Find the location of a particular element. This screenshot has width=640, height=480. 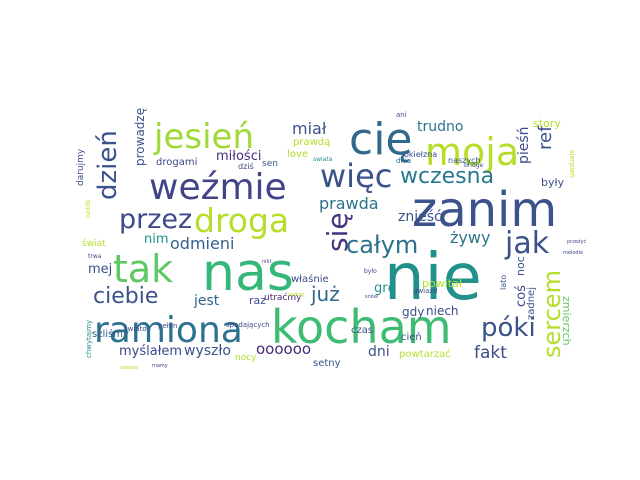

word-utracmy: utraćmy is located at coordinates (283, 298).